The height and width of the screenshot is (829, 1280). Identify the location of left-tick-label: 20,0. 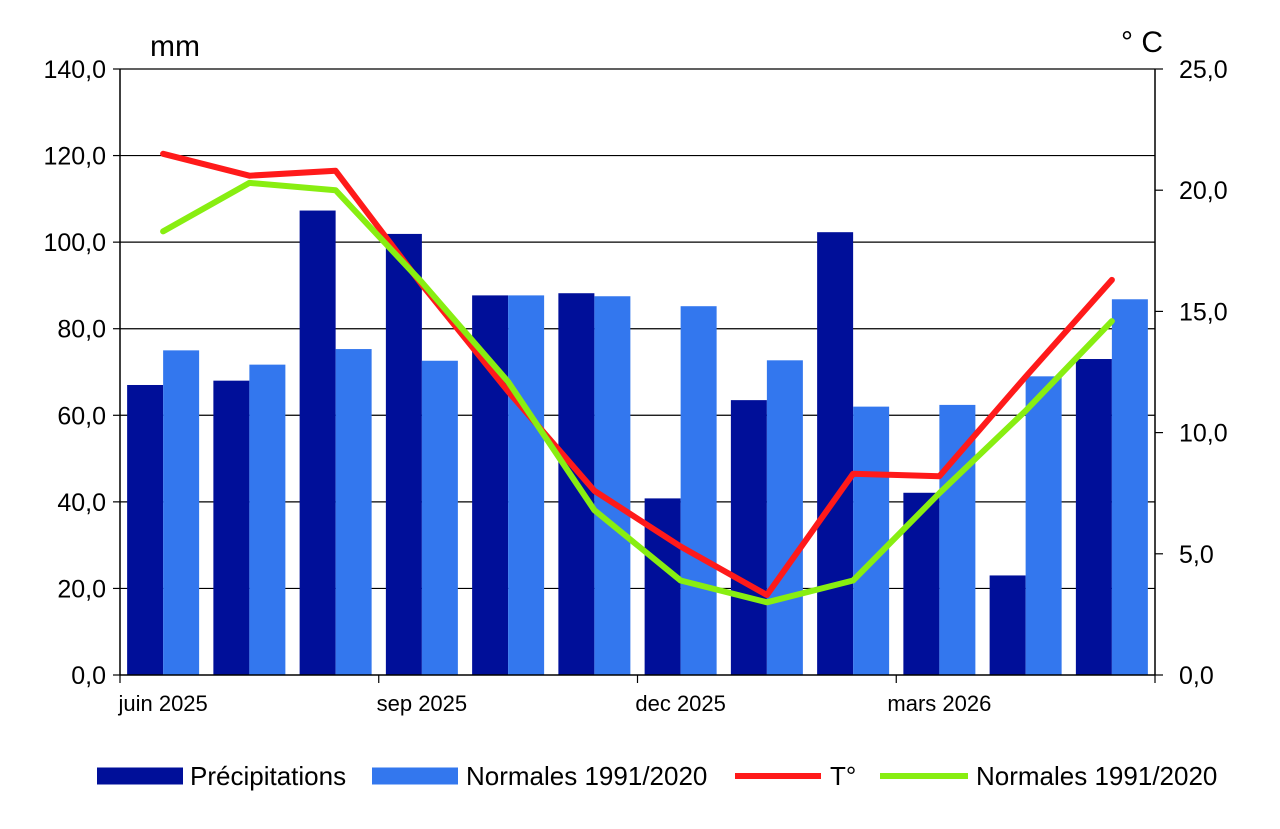
(81, 589).